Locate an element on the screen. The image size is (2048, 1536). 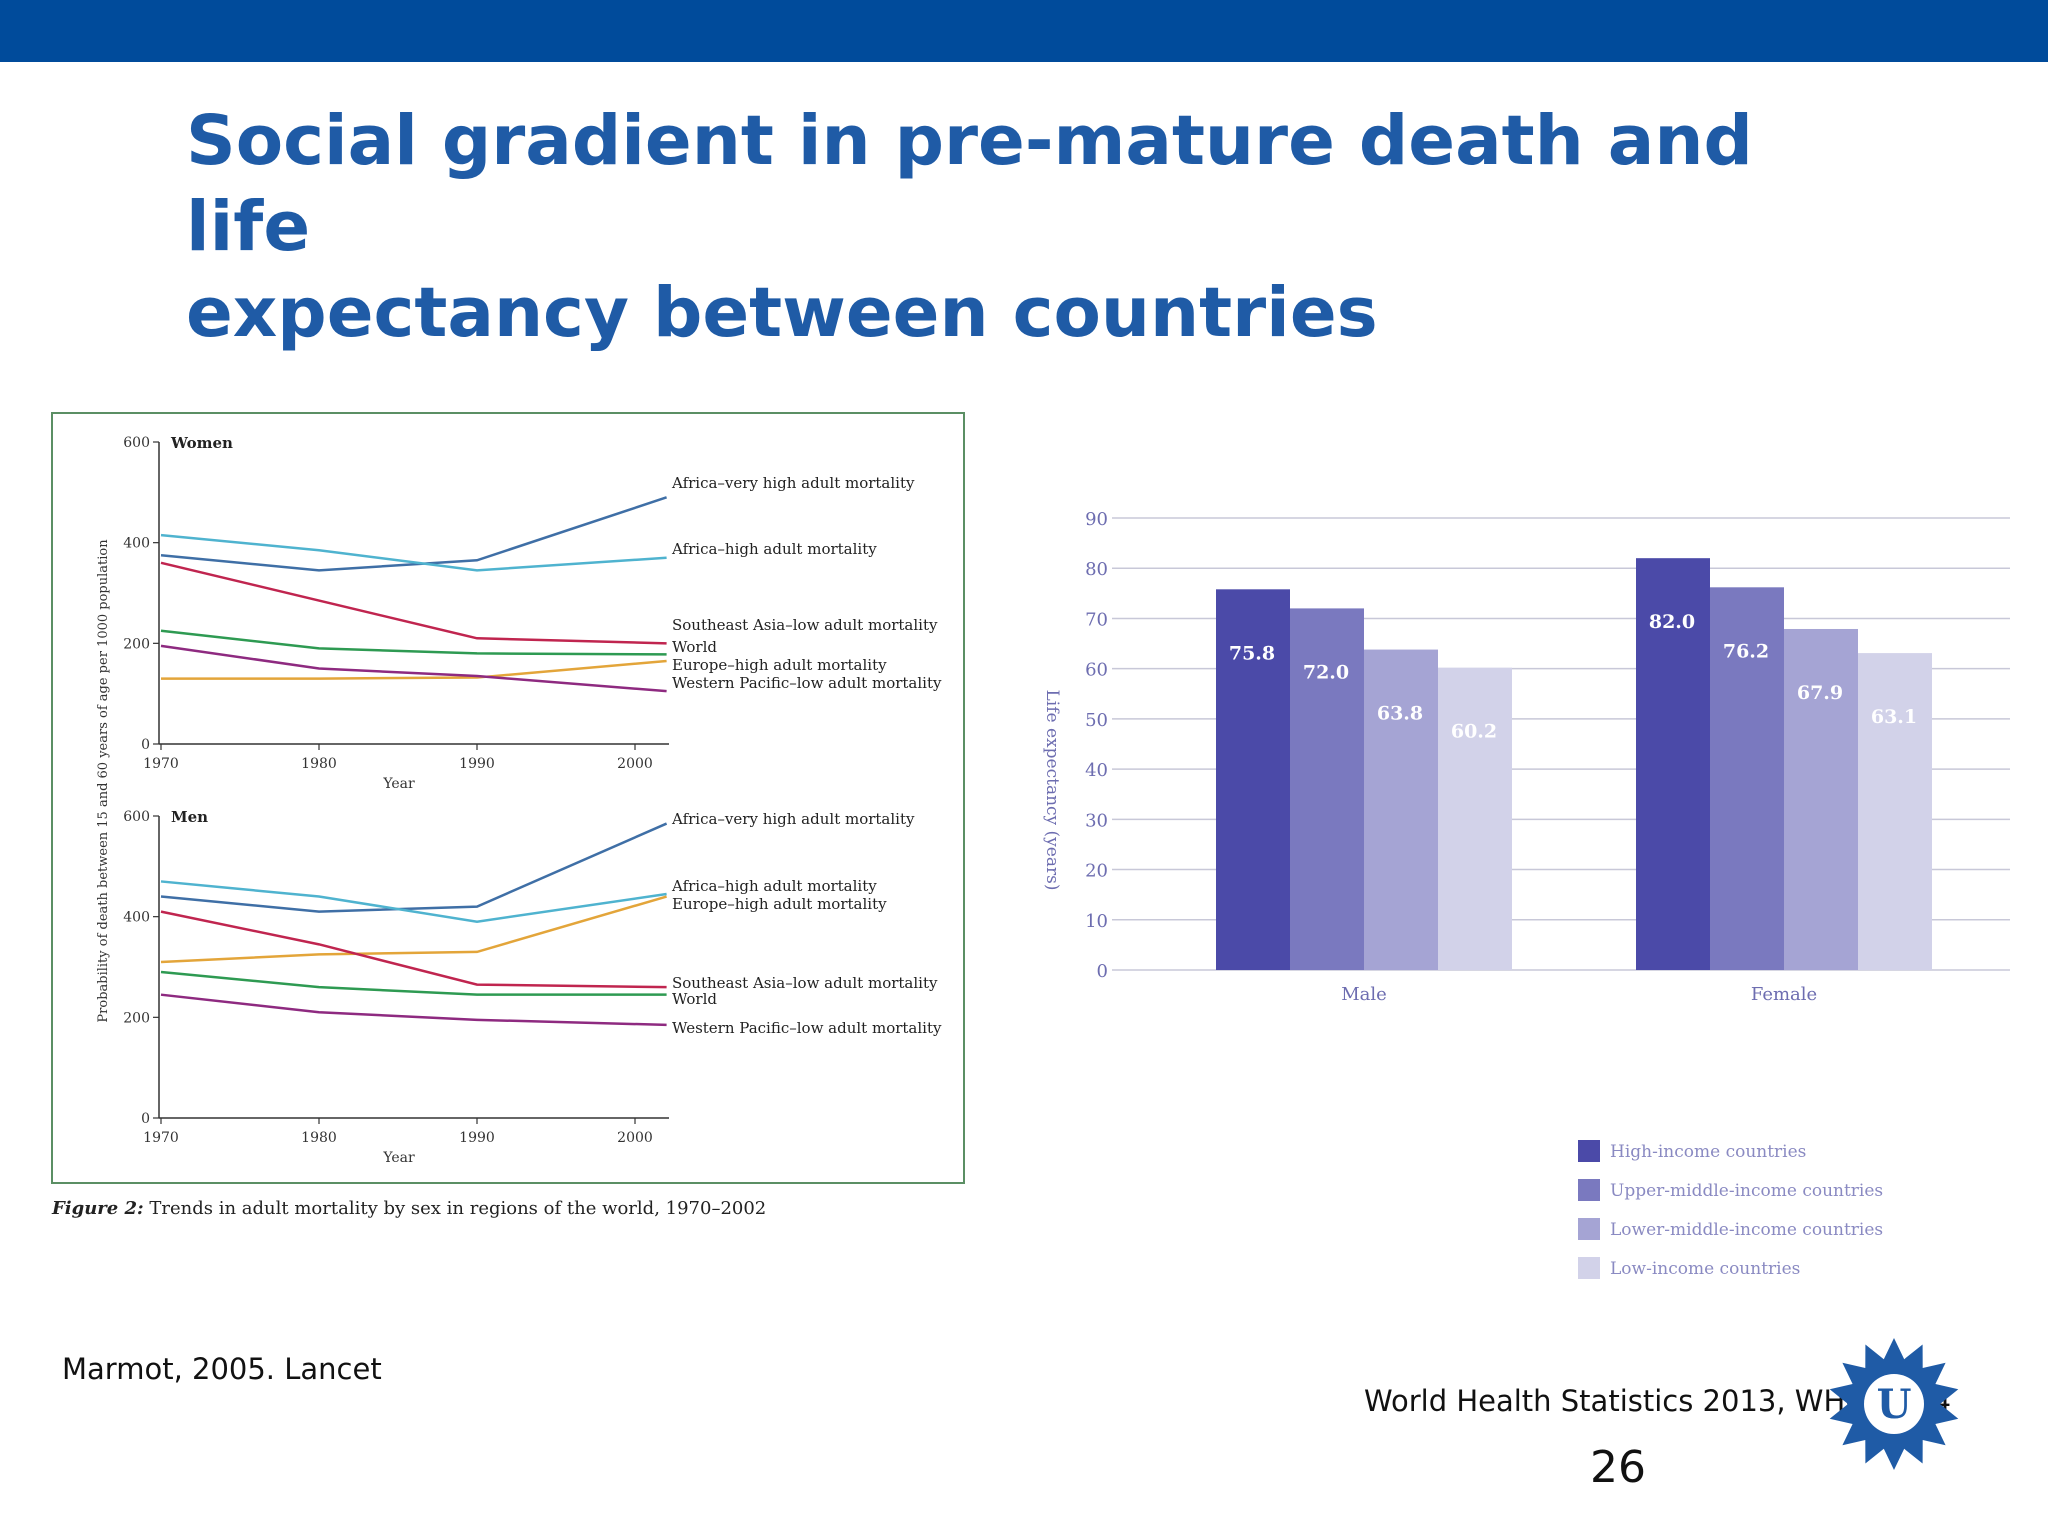
legend-label: Upper-middle-income countries is located at coordinates (1746, 1191).